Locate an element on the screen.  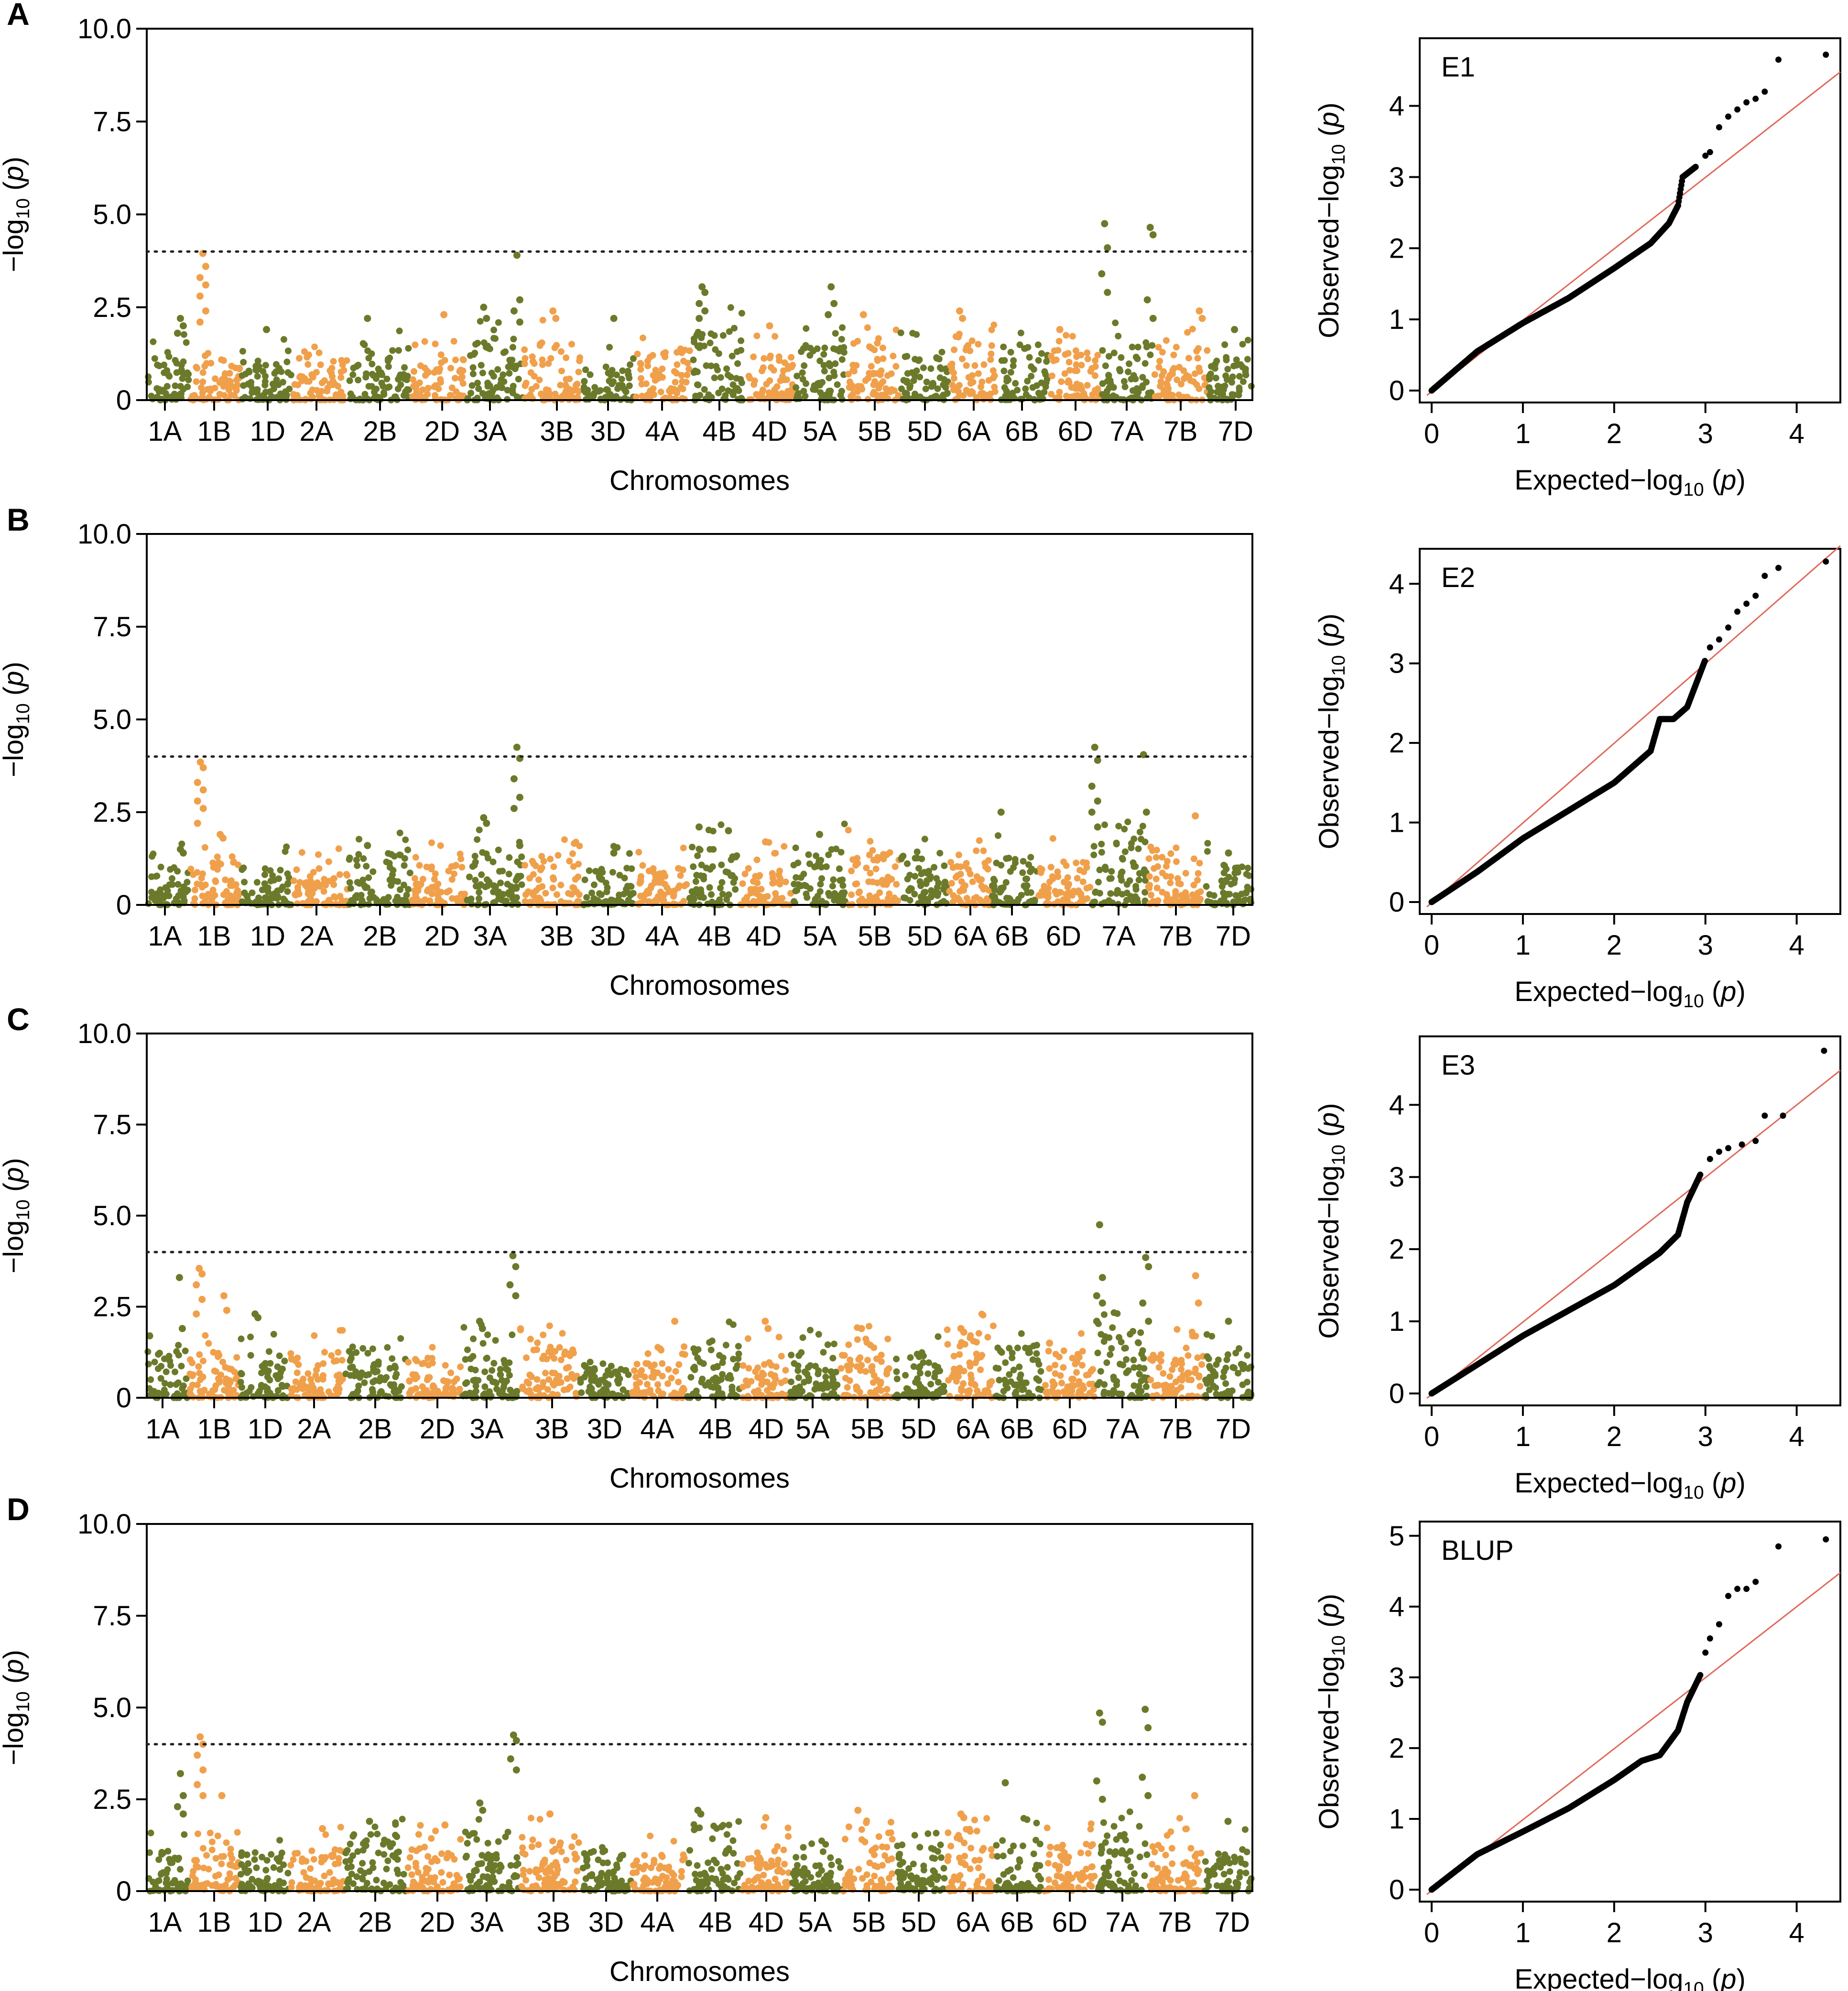
chromosome-tick-label: 4D is located at coordinates (769, 431).